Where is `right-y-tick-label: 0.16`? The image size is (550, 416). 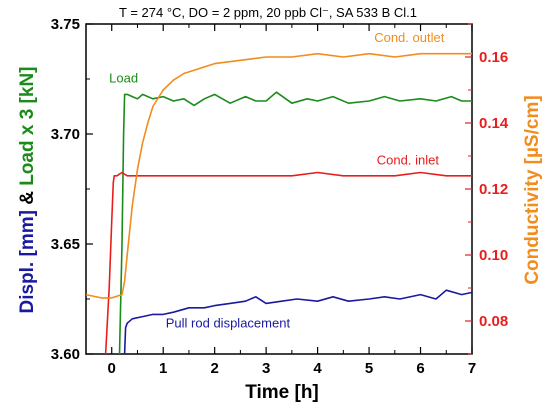 right-y-tick-label: 0.16 is located at coordinates (493, 57).